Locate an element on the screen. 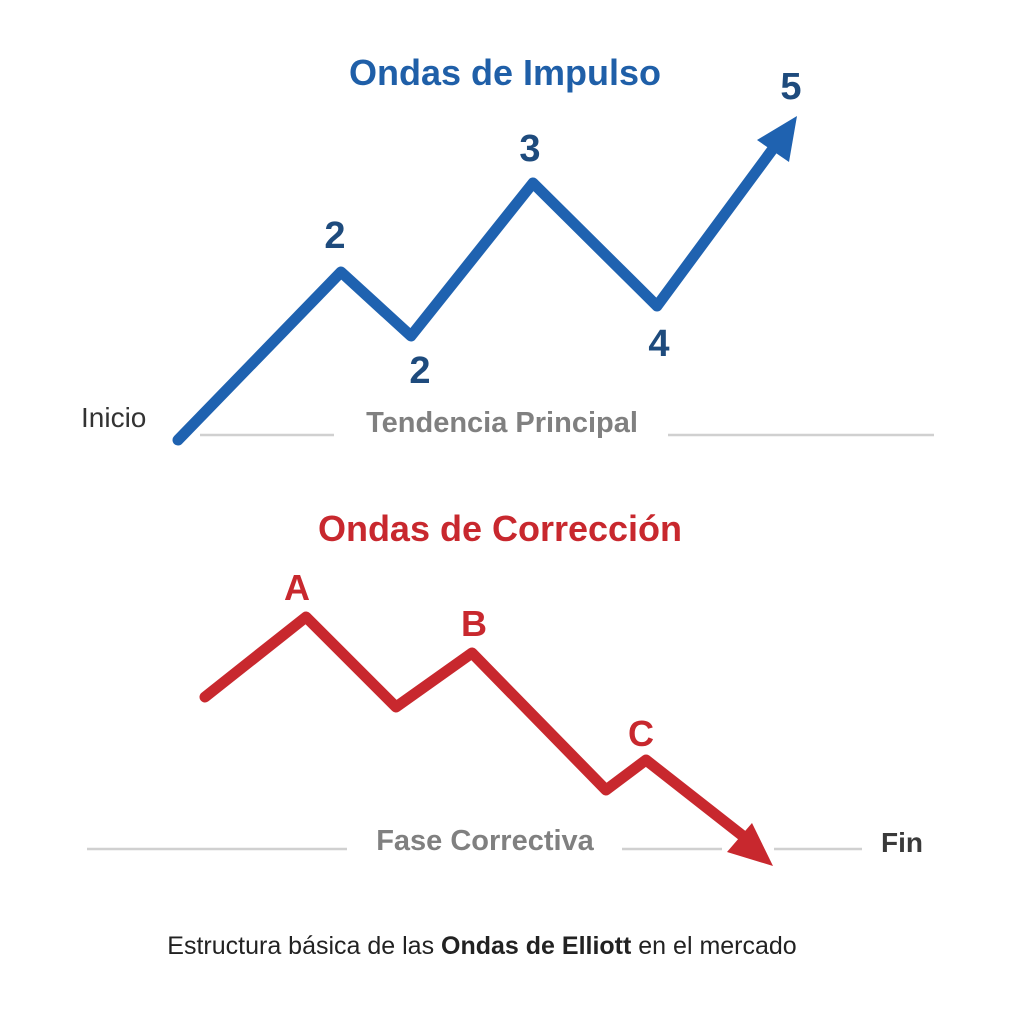 Image resolution: width=1024 pixels, height=1024 pixels. correction-wave-line is located at coordinates (476, 728).